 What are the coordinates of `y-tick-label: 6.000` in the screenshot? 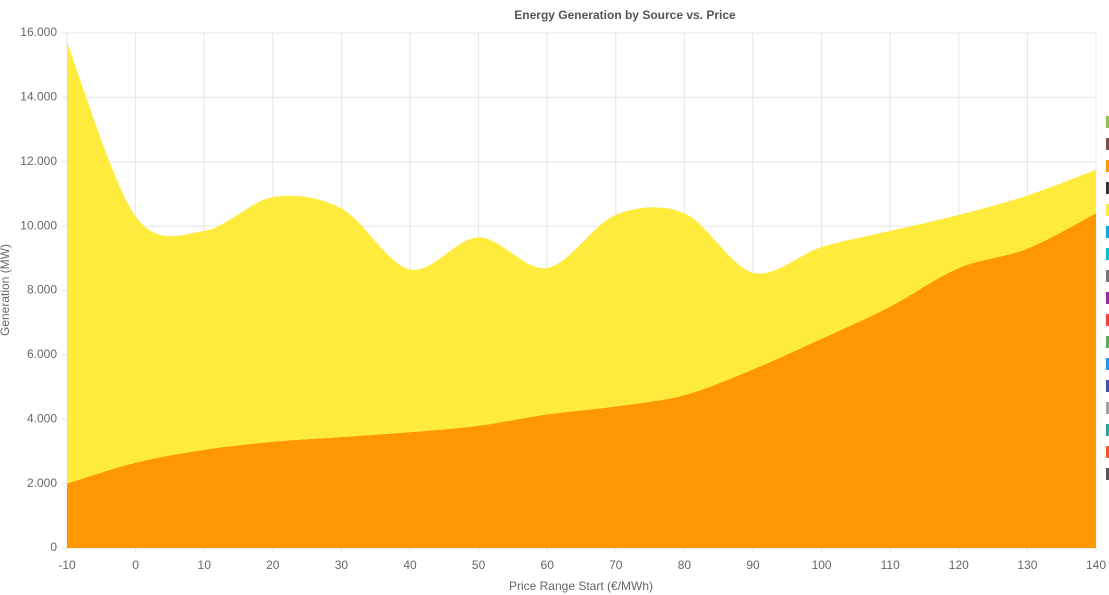 It's located at (42, 354).